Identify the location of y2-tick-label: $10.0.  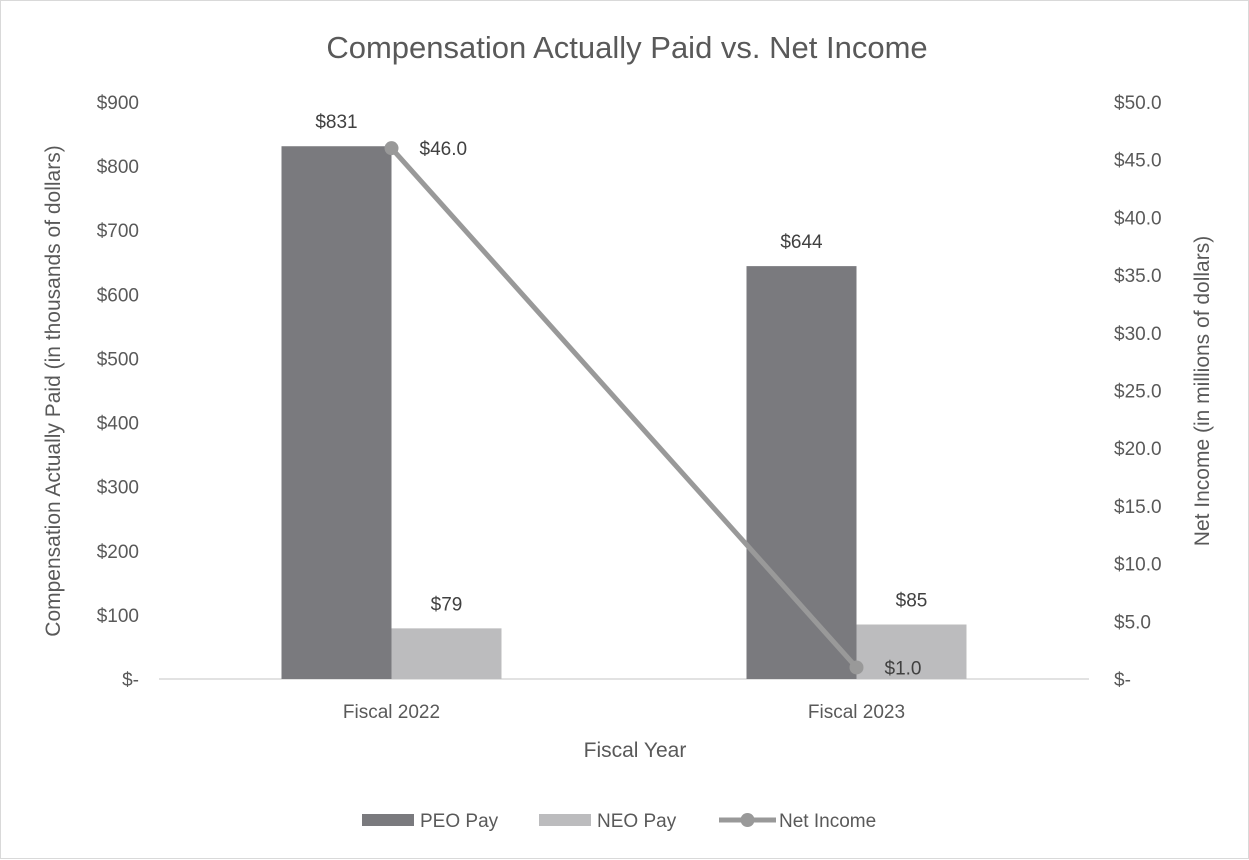
(1138, 565).